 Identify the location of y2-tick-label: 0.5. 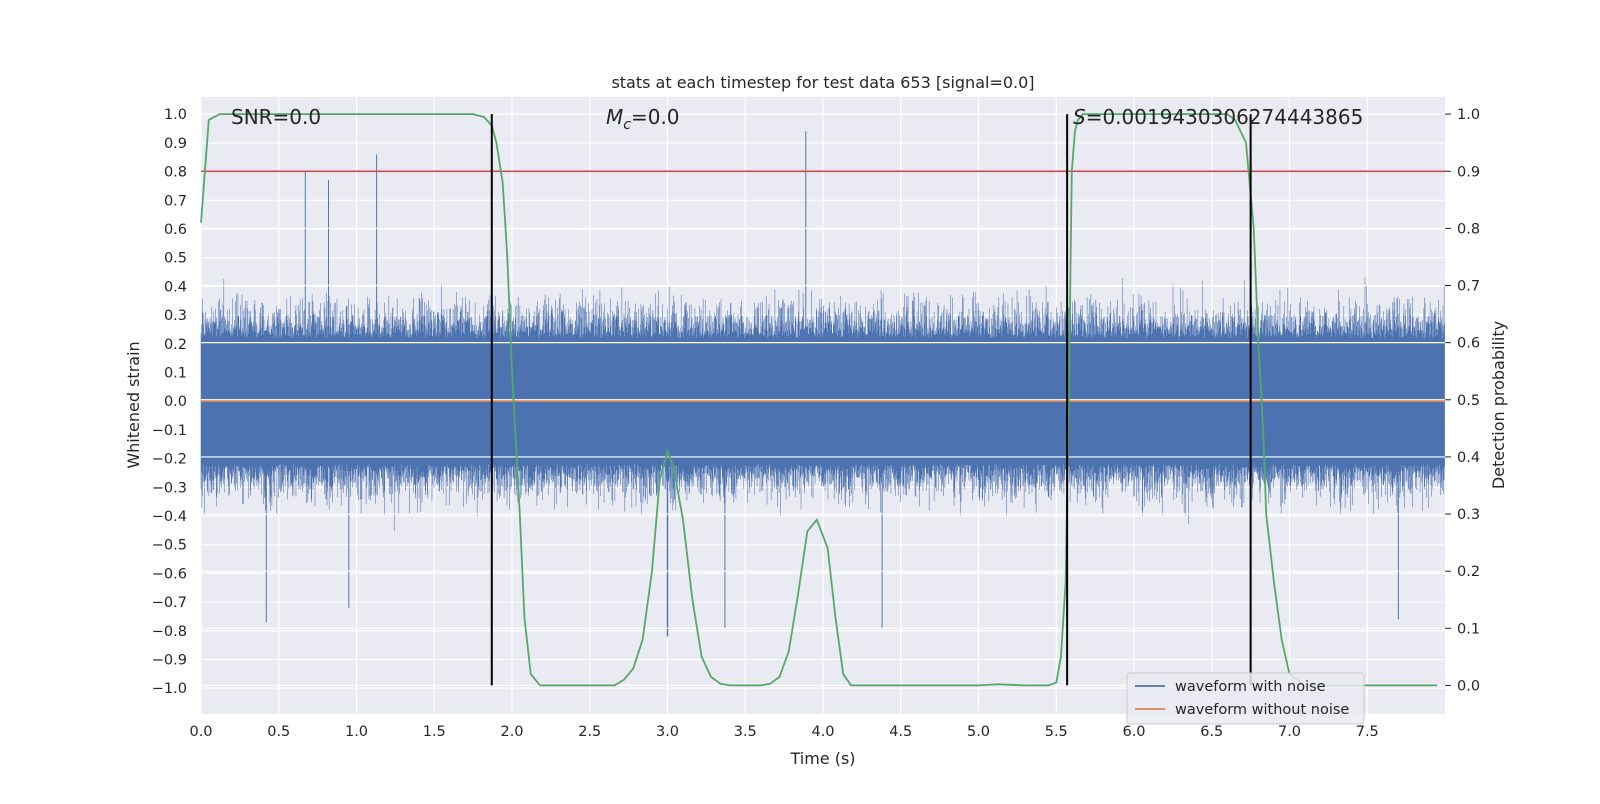
(1468, 401).